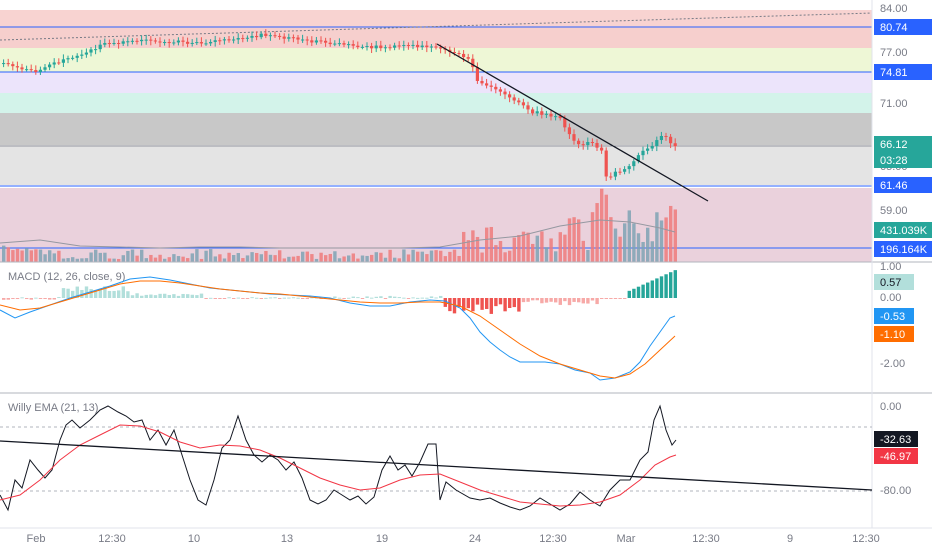 The height and width of the screenshot is (550, 932). What do you see at coordinates (896, 456) in the screenshot?
I see `willy-tag` at bounding box center [896, 456].